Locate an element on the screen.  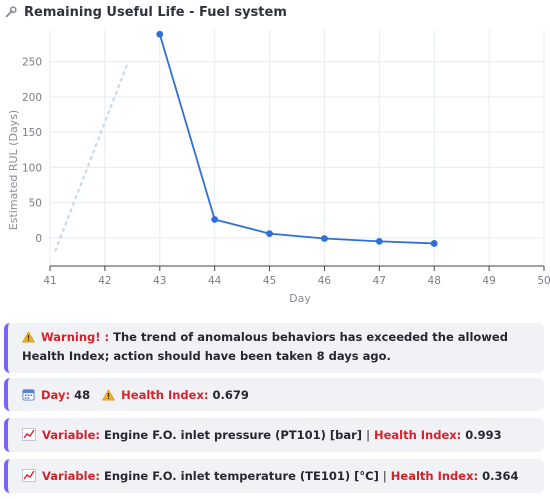
x-tick-label: 47 is located at coordinates (379, 281).